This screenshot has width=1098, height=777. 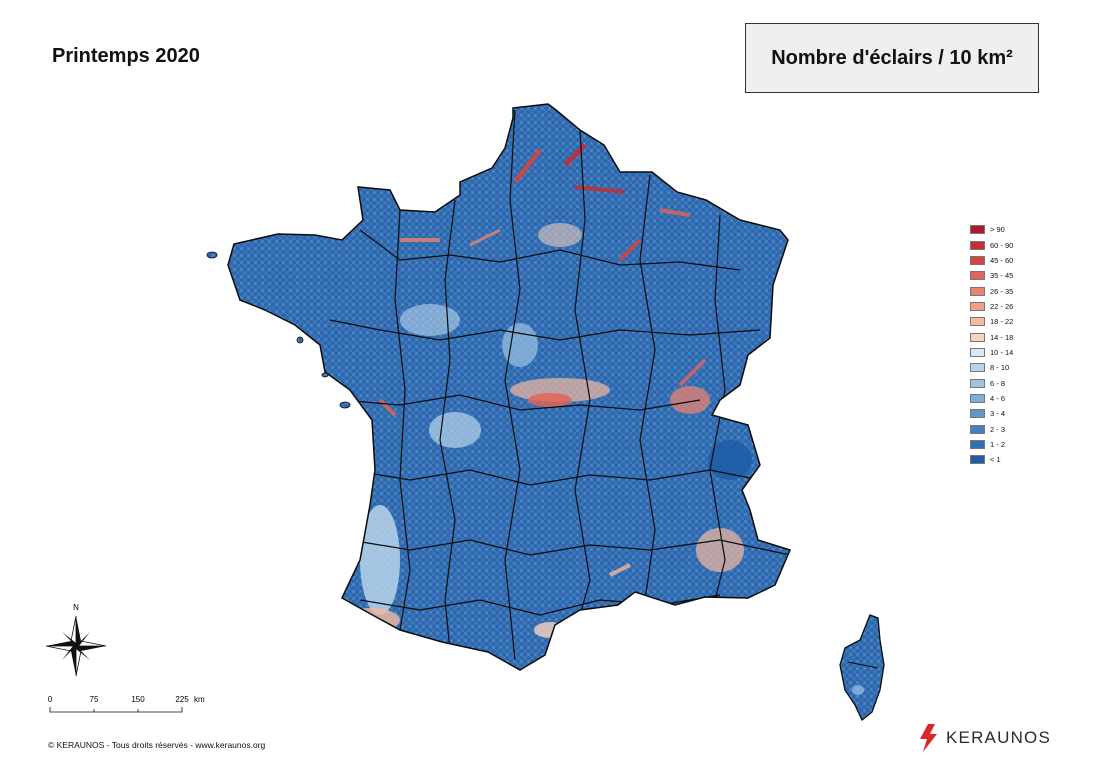 I want to click on legend-item: 22 - 26, so click(x=991, y=306).